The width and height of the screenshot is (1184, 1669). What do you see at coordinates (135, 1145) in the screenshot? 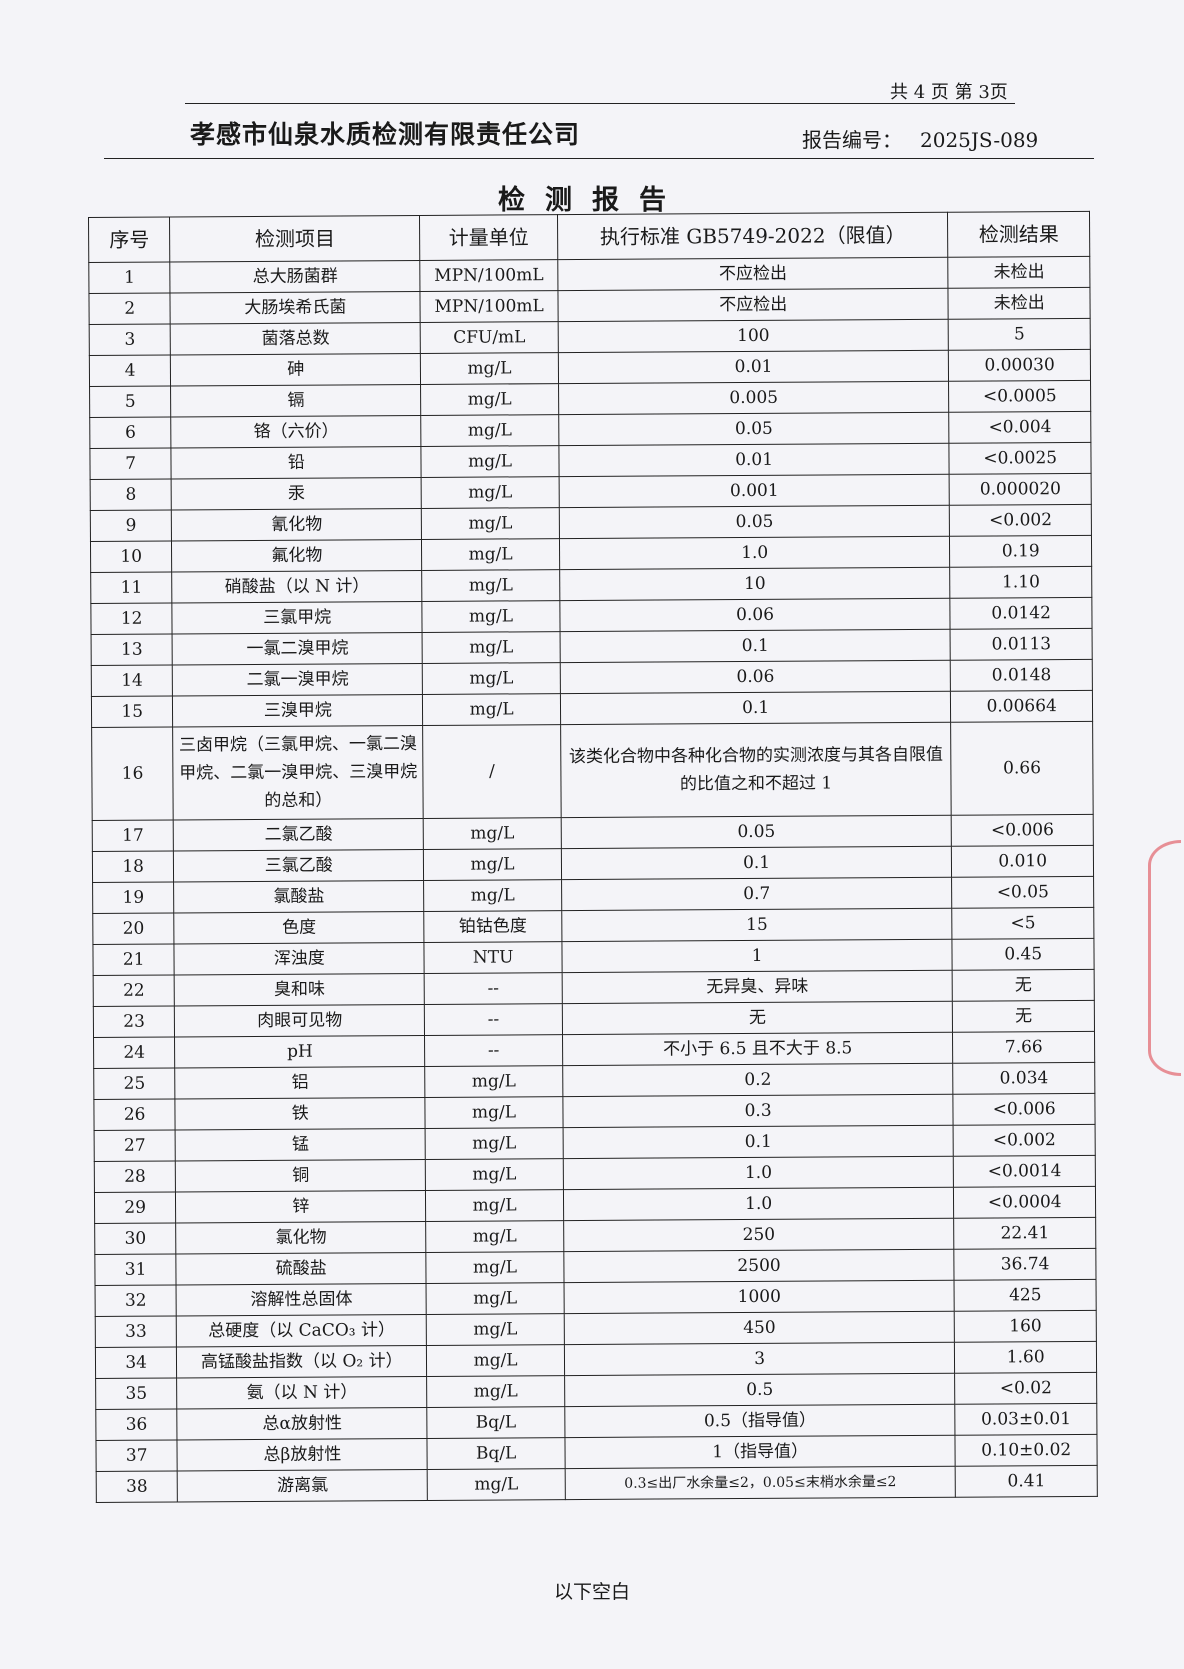
I see `cell-no: 27` at bounding box center [135, 1145].